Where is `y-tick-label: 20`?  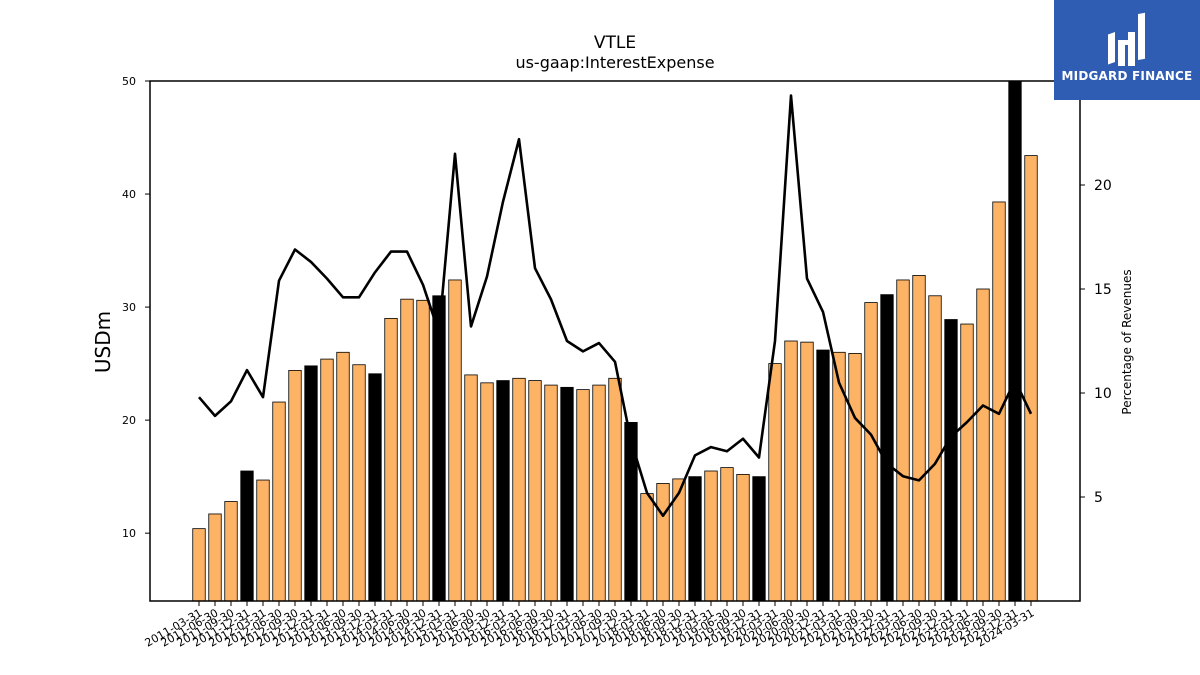
y-tick-label: 20 is located at coordinates (129, 420).